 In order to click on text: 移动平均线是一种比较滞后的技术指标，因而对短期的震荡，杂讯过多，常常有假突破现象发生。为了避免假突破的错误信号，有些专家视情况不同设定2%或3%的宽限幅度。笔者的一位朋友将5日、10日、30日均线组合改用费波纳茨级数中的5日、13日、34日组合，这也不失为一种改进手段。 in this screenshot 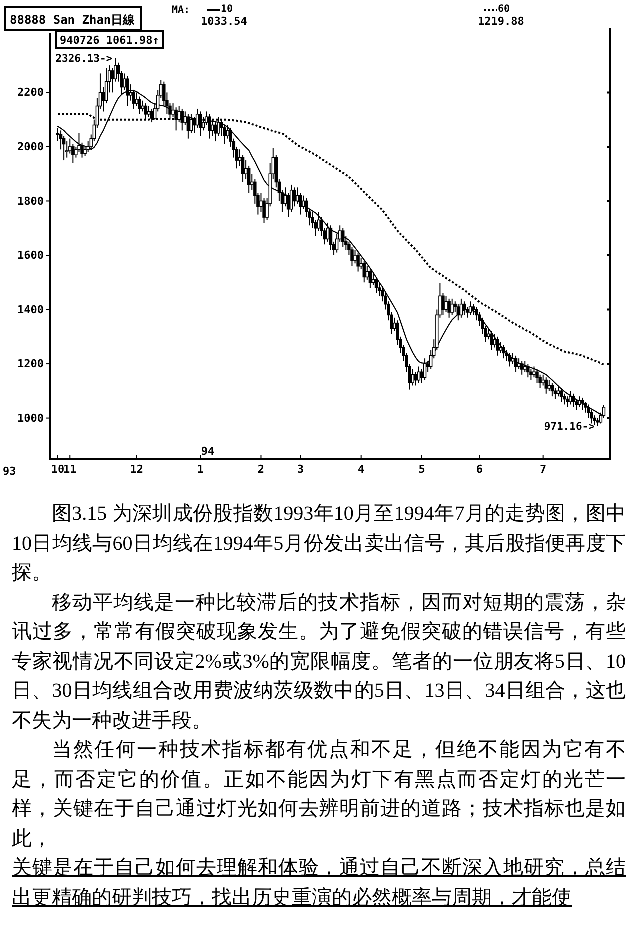, I will do `click(319, 662)`.